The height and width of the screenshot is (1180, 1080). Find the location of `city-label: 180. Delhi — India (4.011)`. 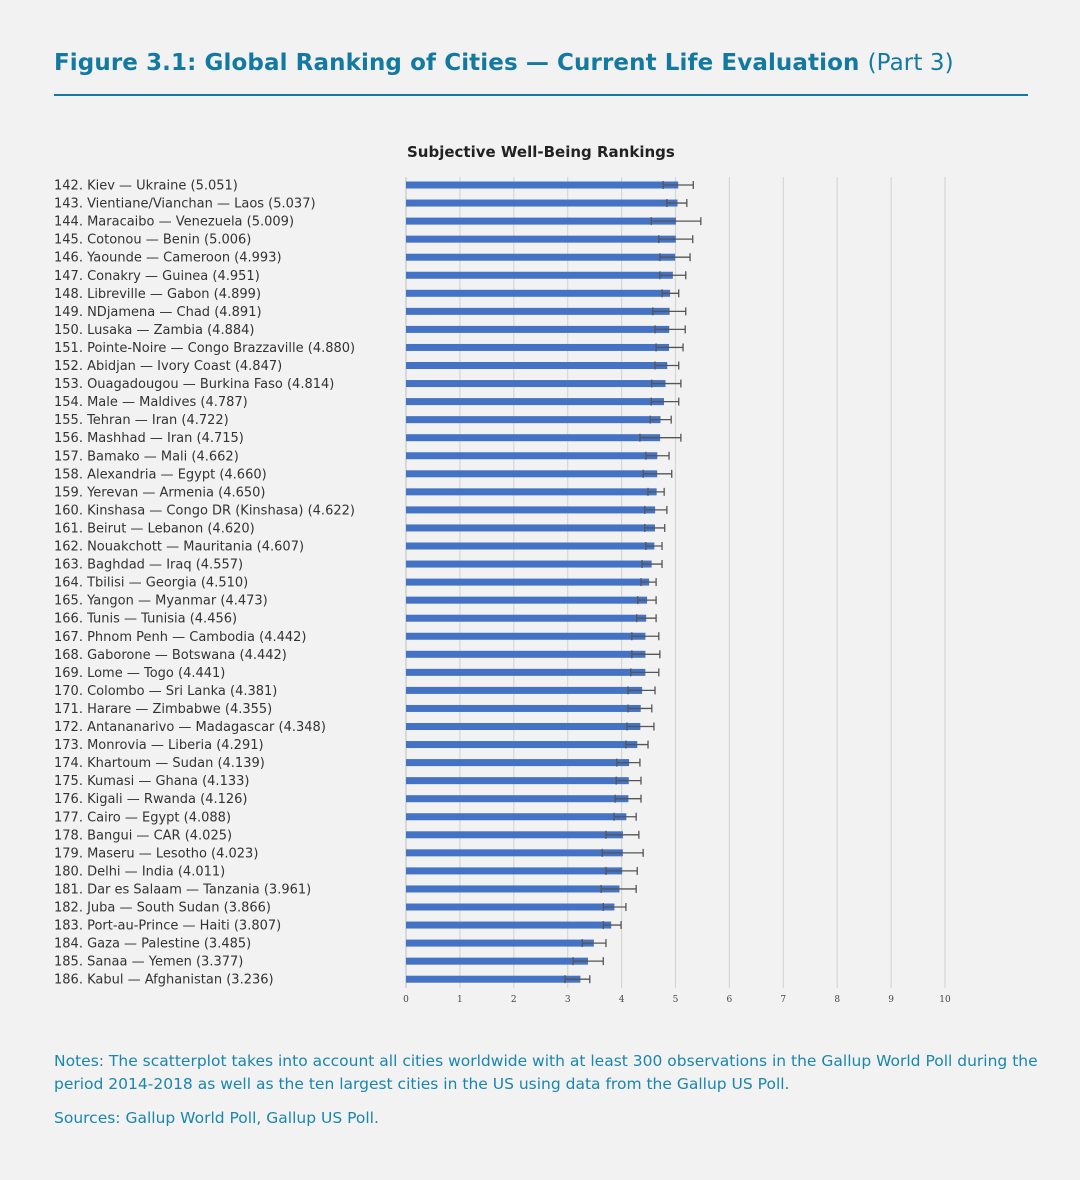

city-label: 180. Delhi — India (4.011) is located at coordinates (139, 871).